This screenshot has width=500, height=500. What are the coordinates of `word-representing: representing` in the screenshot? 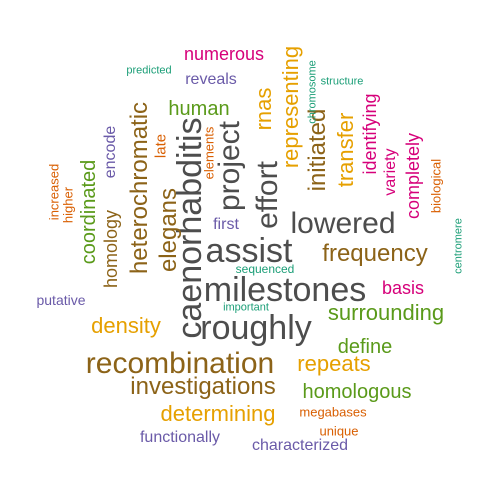 It's located at (290, 107).